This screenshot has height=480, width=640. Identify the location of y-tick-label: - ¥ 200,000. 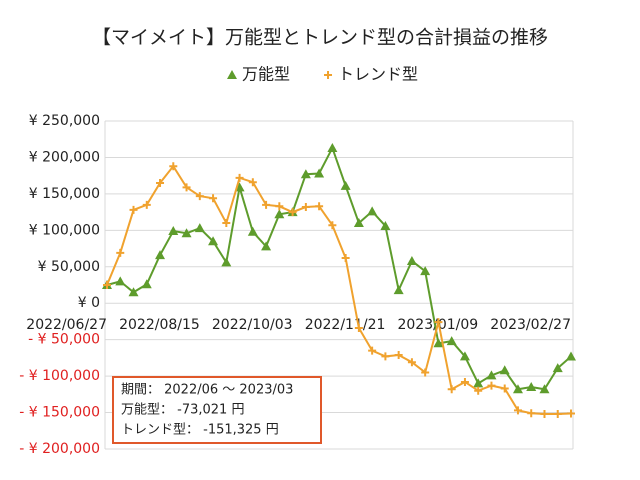
(59, 449).